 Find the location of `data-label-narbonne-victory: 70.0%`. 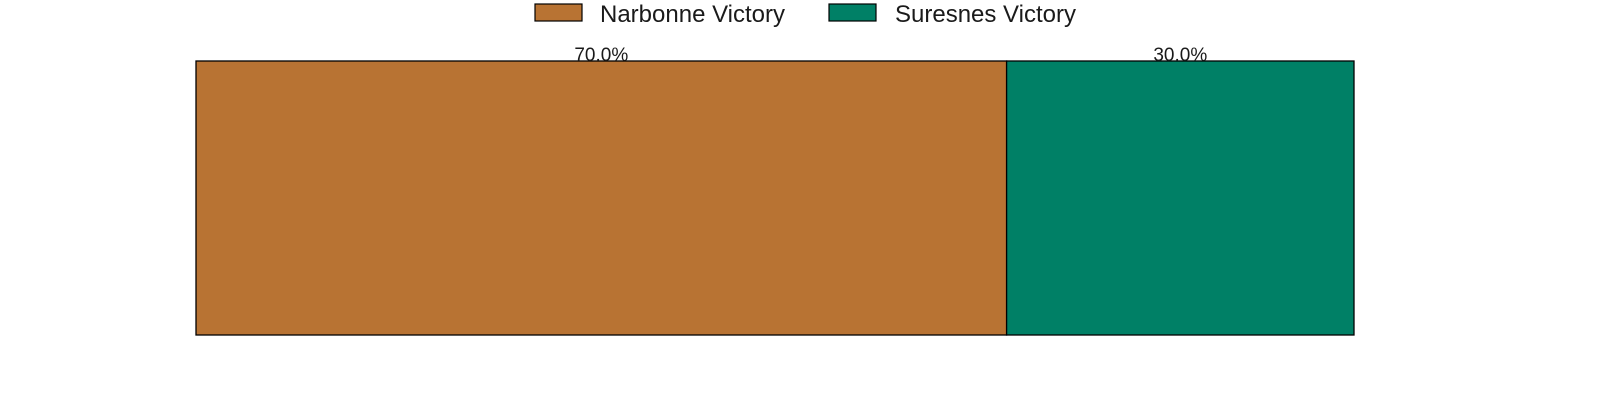

data-label-narbonne-victory: 70.0% is located at coordinates (601, 55).